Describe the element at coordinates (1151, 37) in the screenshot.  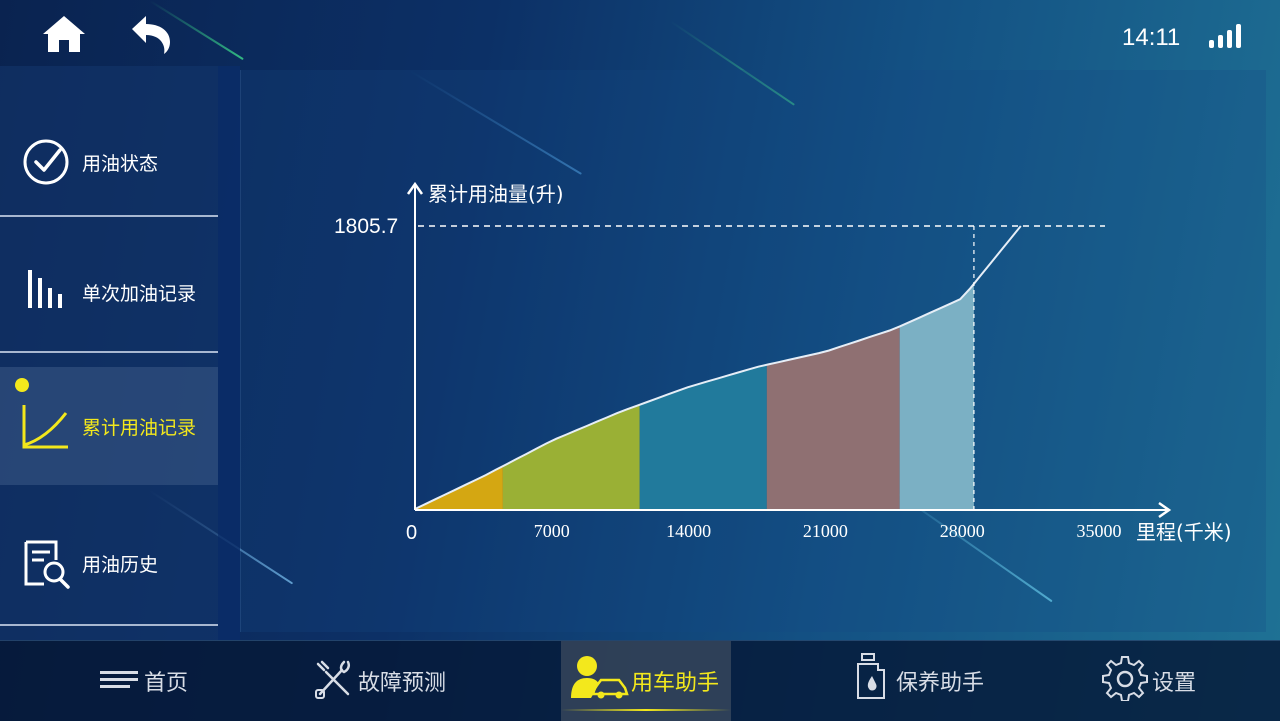
I see `clock: 14:11` at that location.